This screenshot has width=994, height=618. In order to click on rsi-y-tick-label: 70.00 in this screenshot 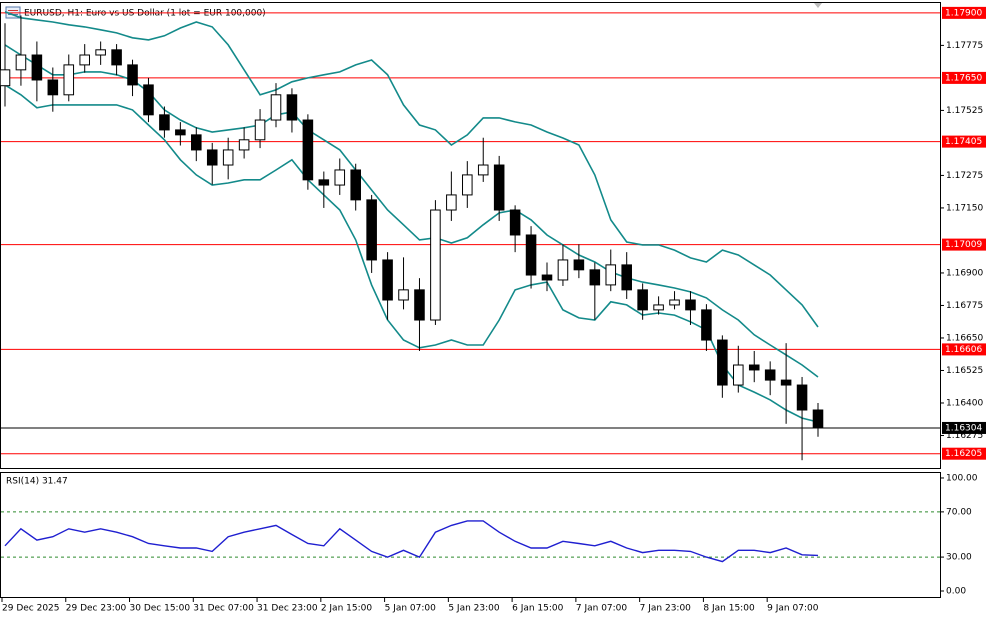, I will do `click(959, 512)`.